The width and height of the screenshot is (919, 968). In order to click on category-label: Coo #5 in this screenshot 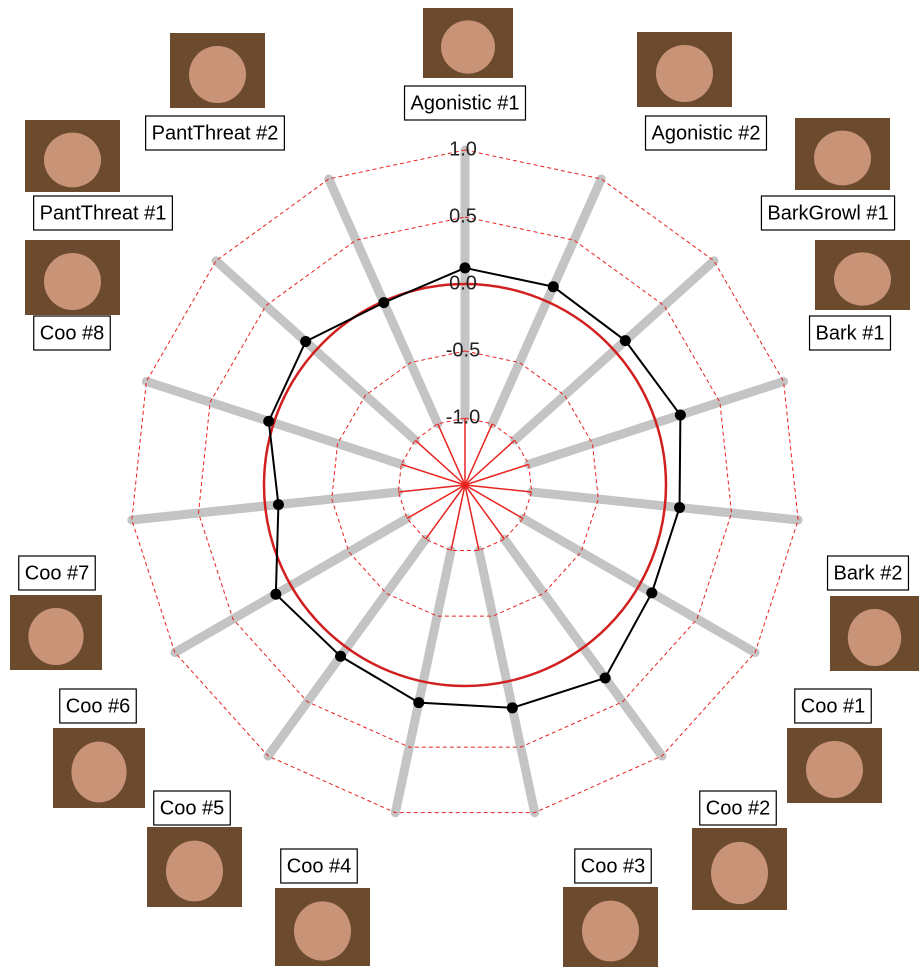, I will do `click(192, 808)`.